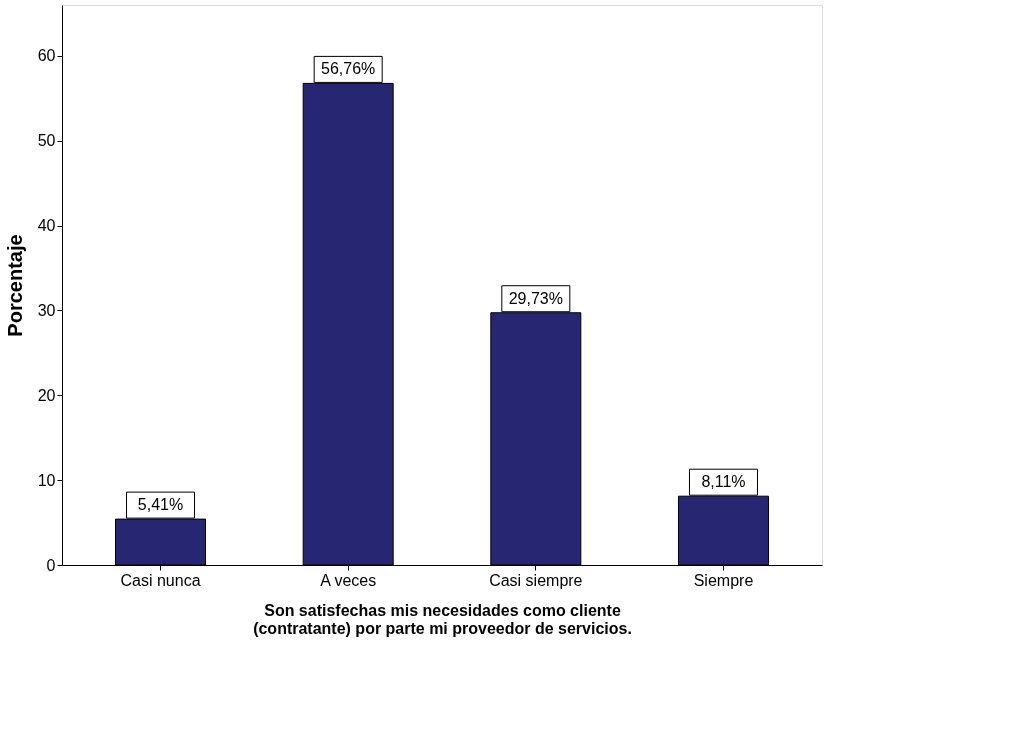 This screenshot has height=747, width=1014. What do you see at coordinates (160, 505) in the screenshot?
I see `data-label: 5,41%` at bounding box center [160, 505].